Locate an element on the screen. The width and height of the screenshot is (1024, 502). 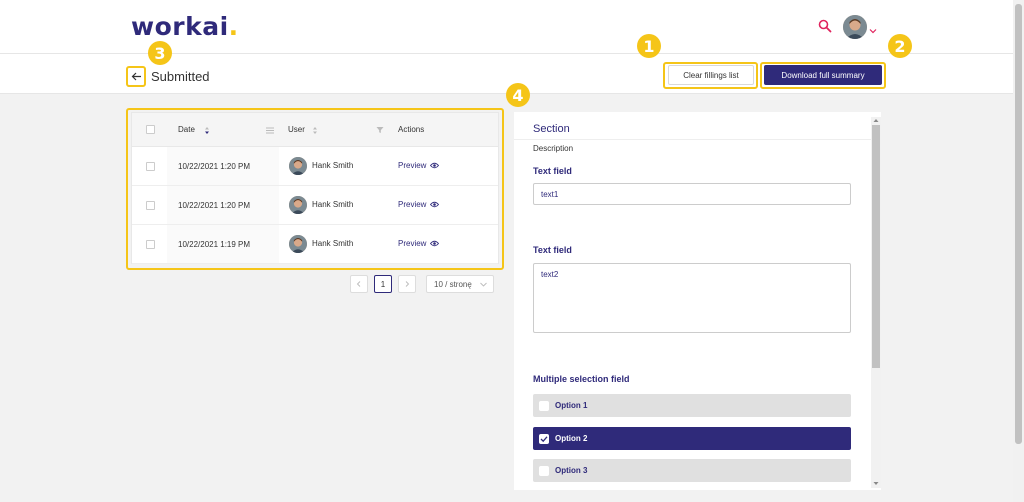
section-title: Section is located at coordinates (551, 129).